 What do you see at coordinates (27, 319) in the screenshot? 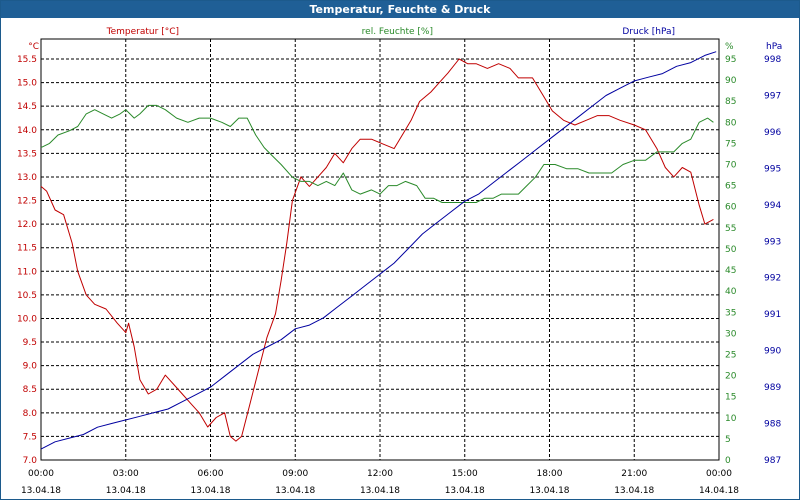
I see `temp-tick-label: 10.0` at bounding box center [27, 319].